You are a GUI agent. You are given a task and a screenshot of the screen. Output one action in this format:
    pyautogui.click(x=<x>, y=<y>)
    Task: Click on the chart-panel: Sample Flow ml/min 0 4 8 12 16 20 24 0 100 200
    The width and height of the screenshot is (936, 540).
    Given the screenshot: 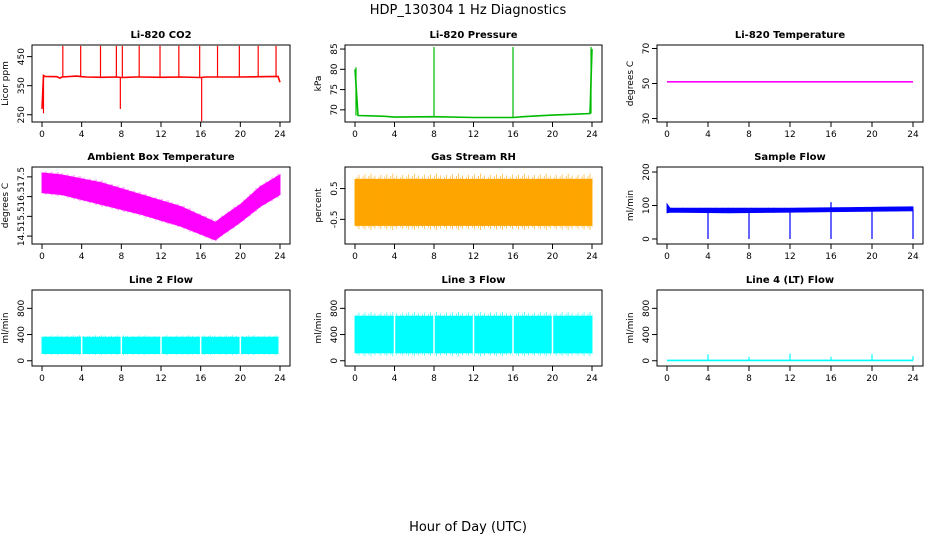 What is the action you would take?
    pyautogui.click(x=775, y=207)
    